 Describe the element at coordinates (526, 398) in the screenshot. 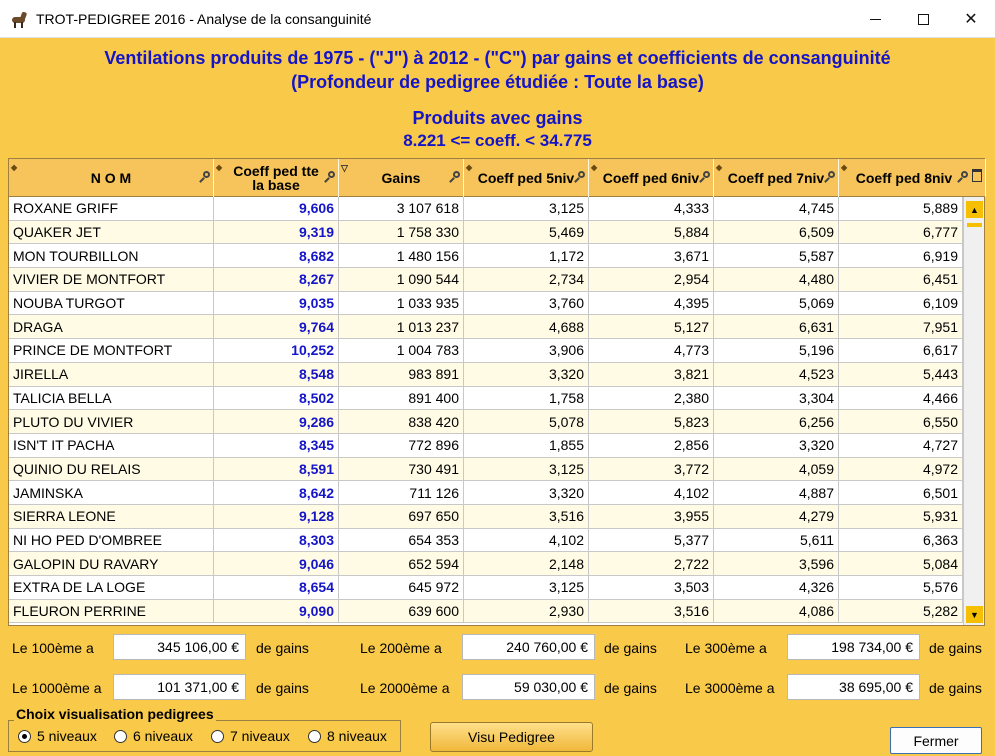

I see `table-cell: 1,758` at that location.